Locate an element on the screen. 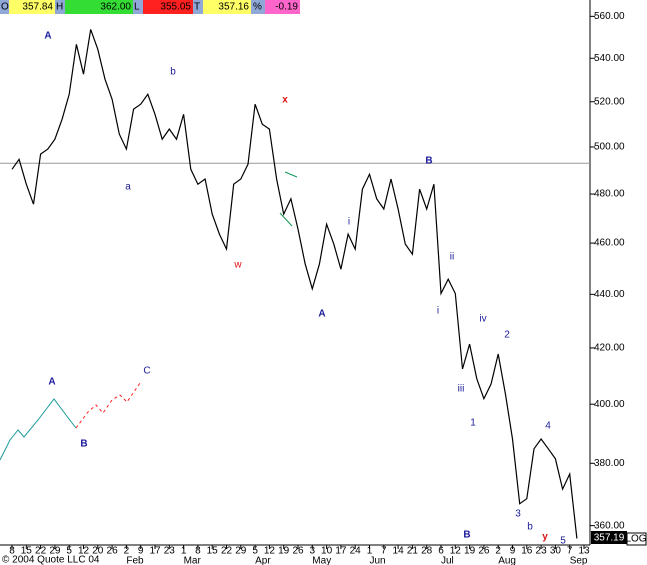  wave-label: y is located at coordinates (545, 537).